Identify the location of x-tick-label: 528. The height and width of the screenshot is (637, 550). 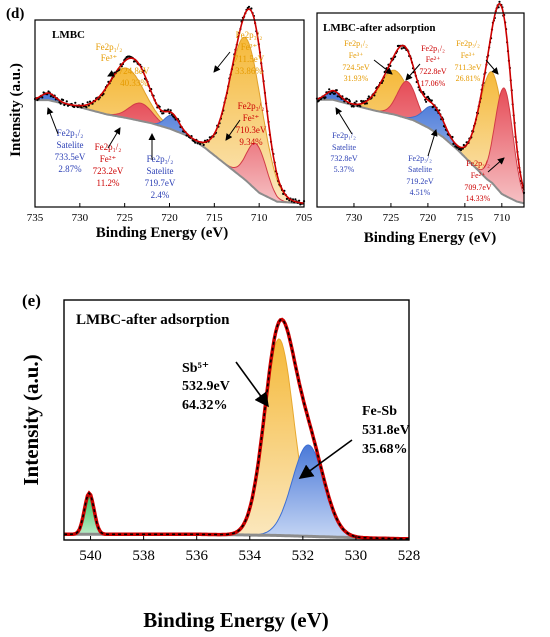
(409, 556).